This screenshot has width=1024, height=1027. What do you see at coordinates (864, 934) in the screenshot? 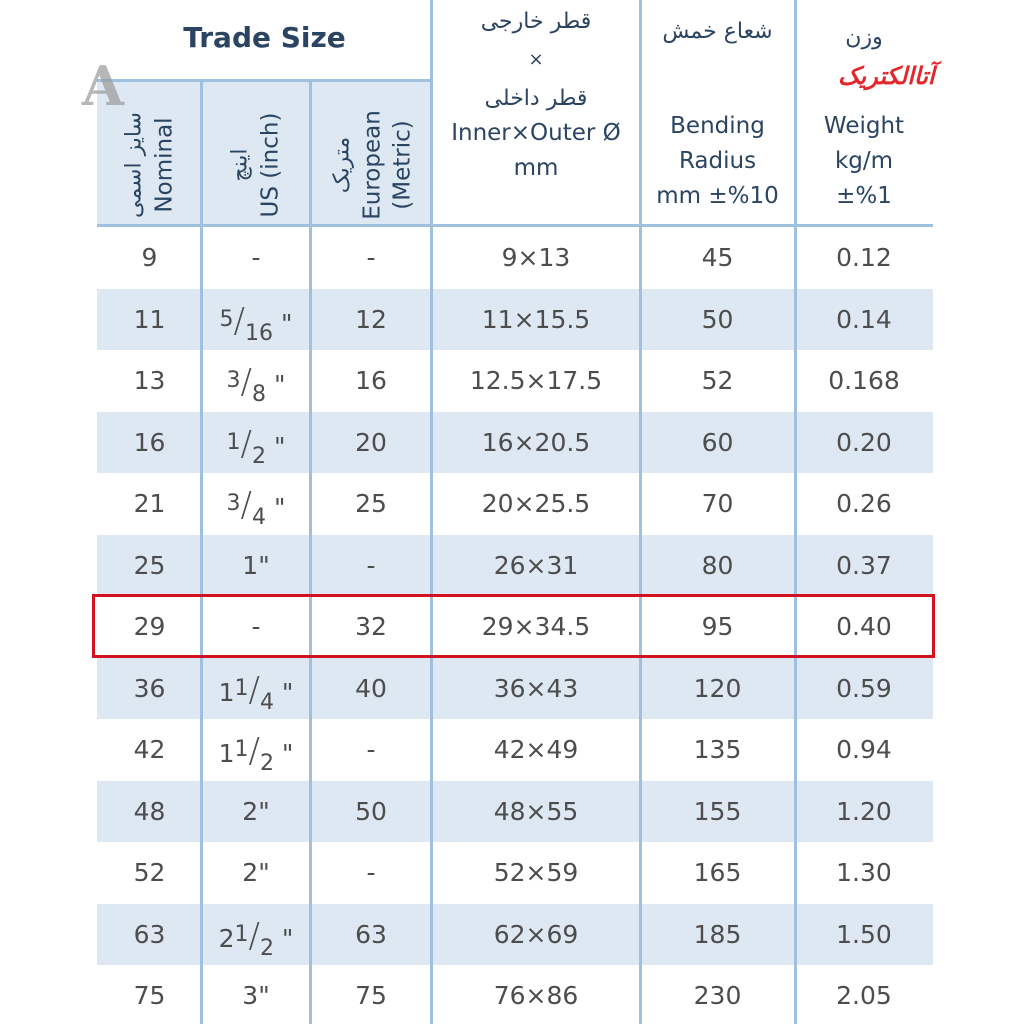
I see `cell-weight: 1.50` at bounding box center [864, 934].